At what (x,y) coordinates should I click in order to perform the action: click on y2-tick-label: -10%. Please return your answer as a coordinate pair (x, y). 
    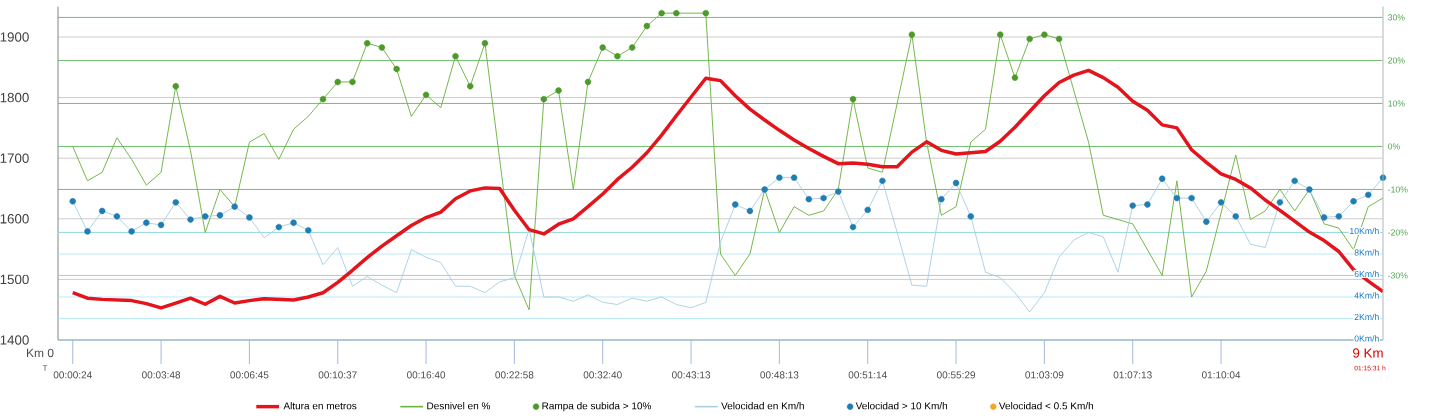
    Looking at the image, I should click on (1398, 189).